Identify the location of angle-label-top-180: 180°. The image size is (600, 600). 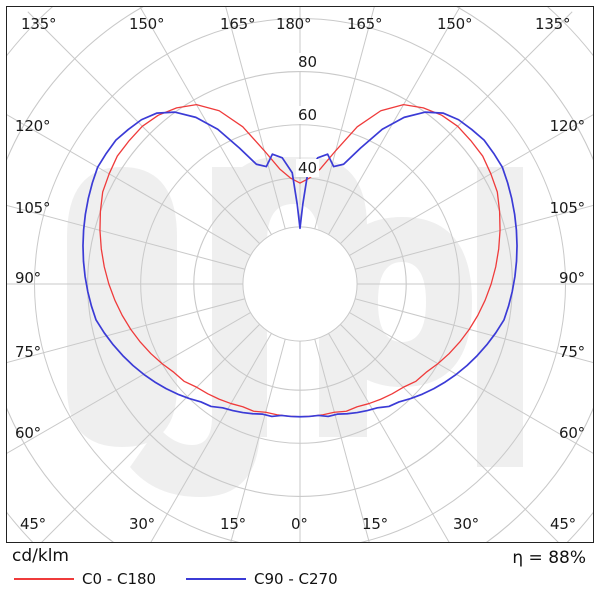
(294, 24).